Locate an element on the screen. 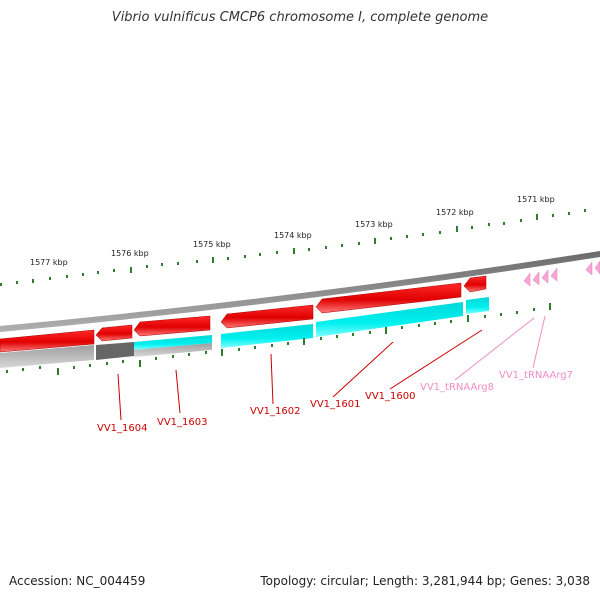 The image size is (600, 600). cog-track is located at coordinates (244, 332).